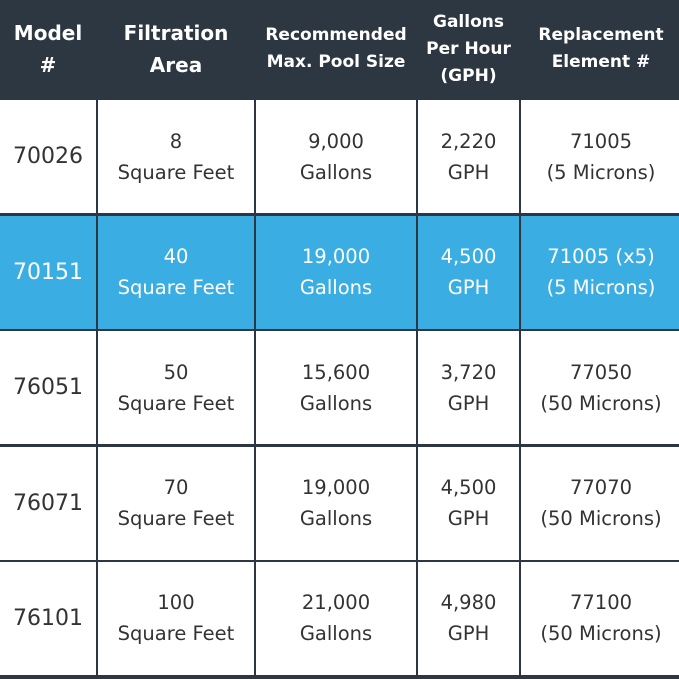 The height and width of the screenshot is (679, 679). I want to click on table-cell: 70026, so click(48, 157).